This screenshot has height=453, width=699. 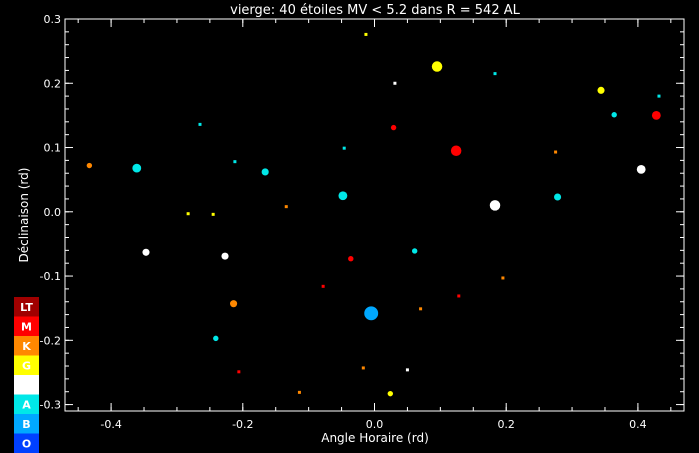 I want to click on x-tick-label: 0.0, so click(x=375, y=424).